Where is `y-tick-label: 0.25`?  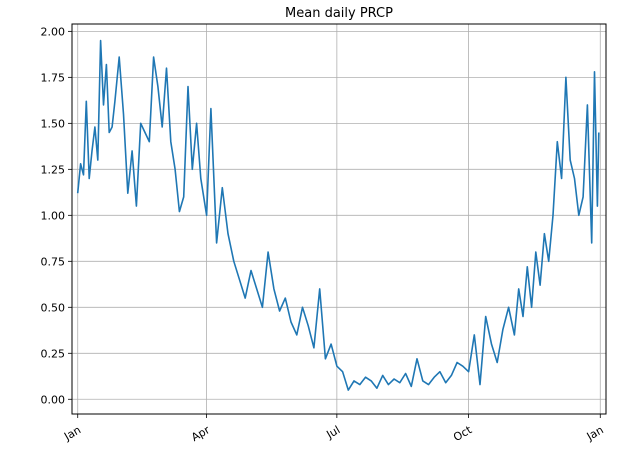 y-tick-label: 0.25 is located at coordinates (53, 353).